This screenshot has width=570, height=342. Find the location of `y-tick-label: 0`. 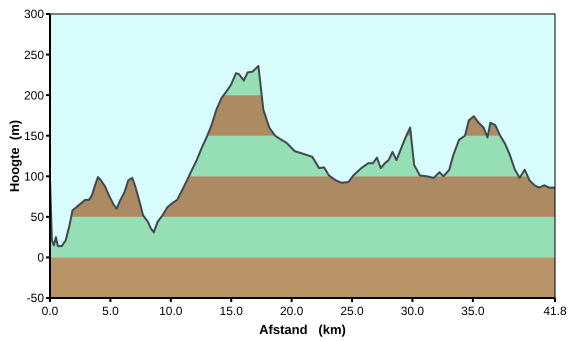

y-tick-label: 0 is located at coordinates (40, 257).